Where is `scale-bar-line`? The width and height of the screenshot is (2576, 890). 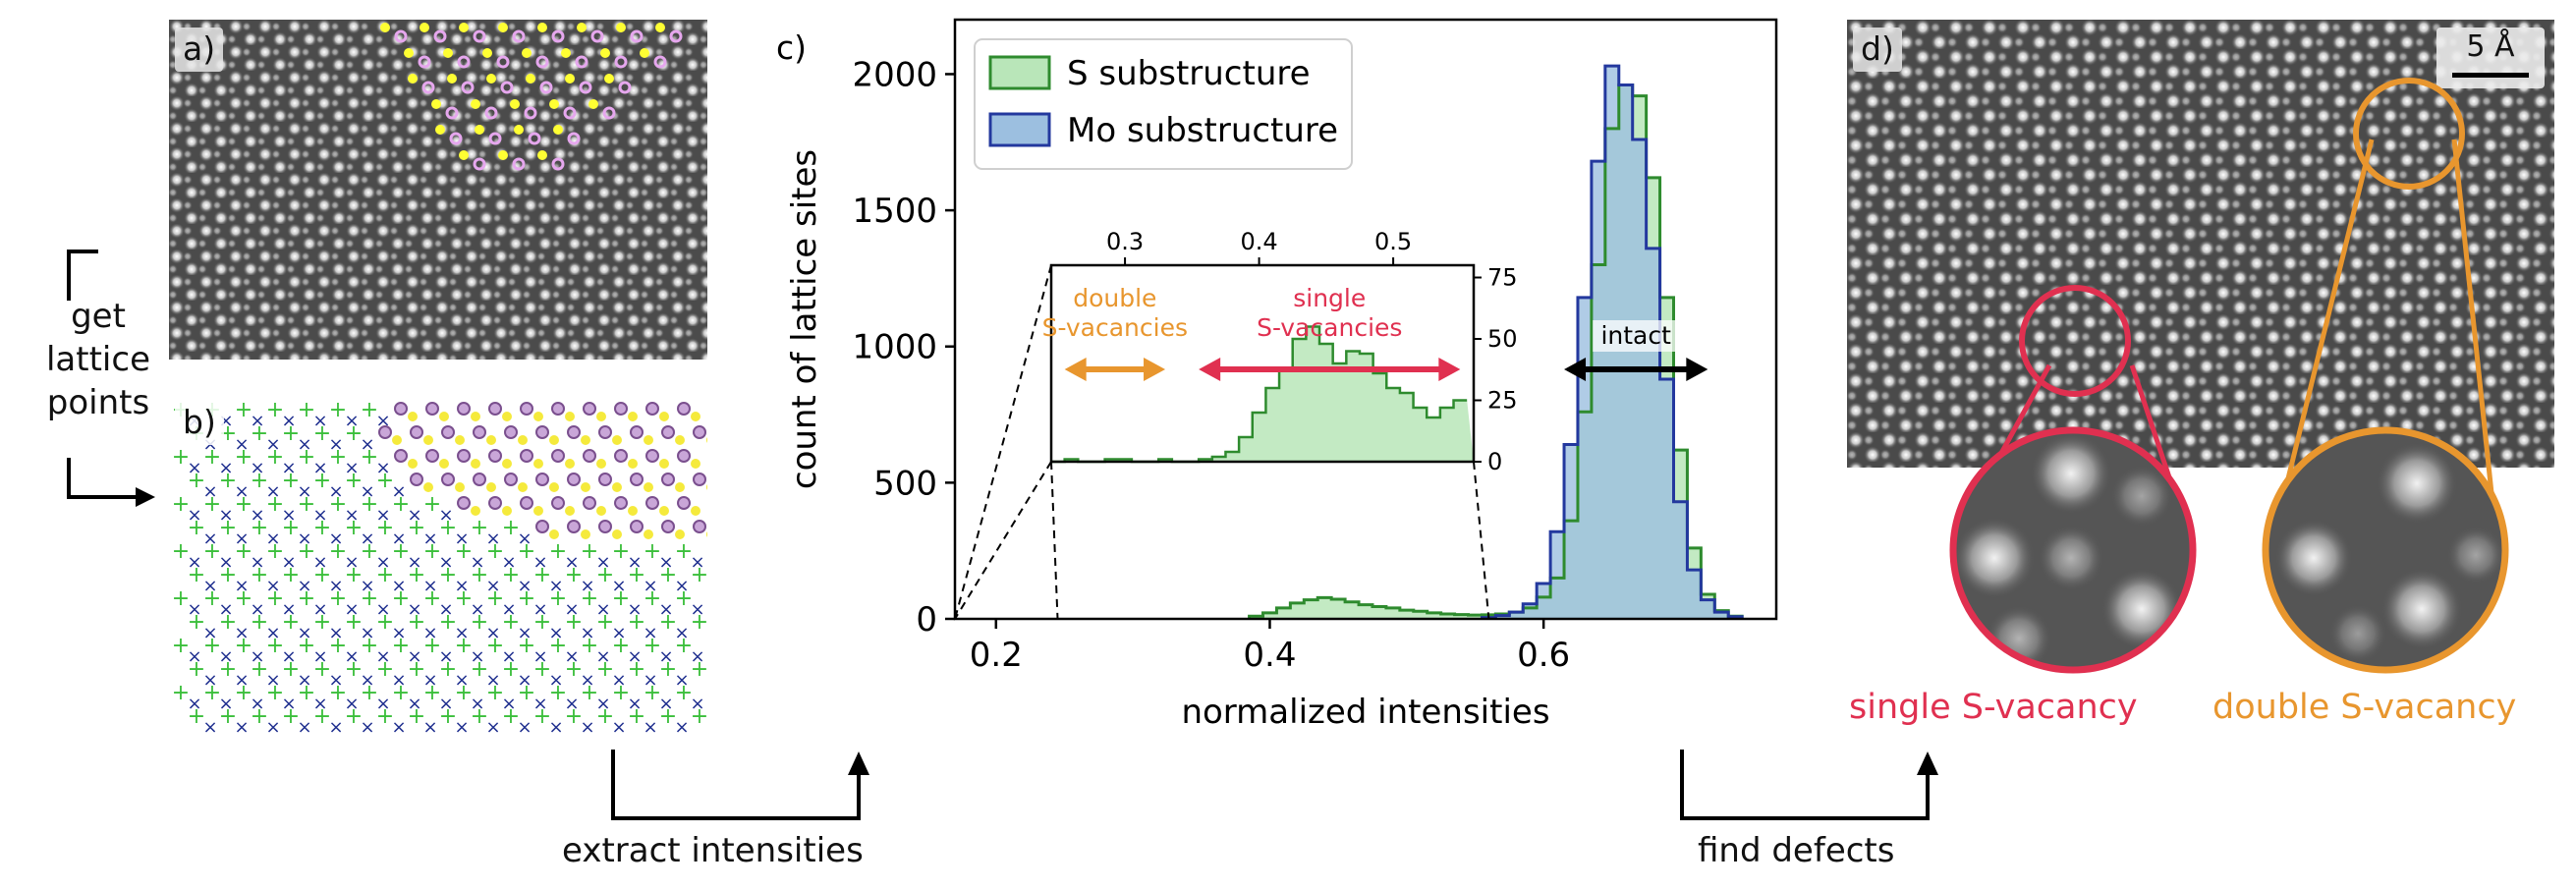 scale-bar-line is located at coordinates (2490, 76).